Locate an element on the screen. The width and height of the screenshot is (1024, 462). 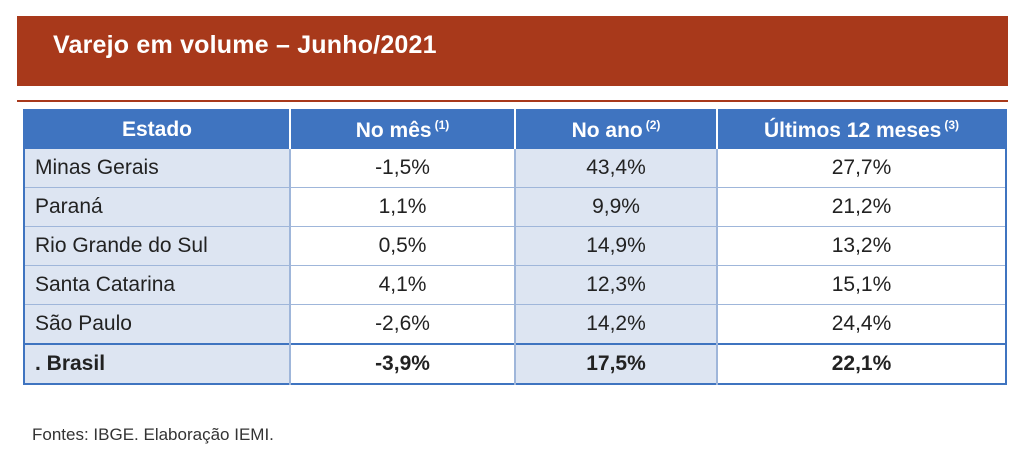
header-estado: Estado is located at coordinates (157, 129).